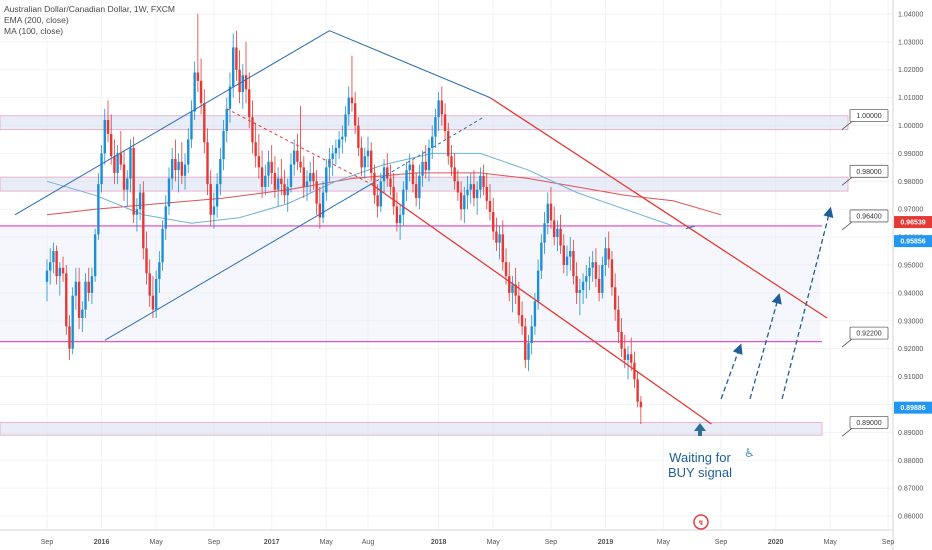 Image resolution: width=932 pixels, height=550 pixels. What do you see at coordinates (700, 457) in the screenshot?
I see `annotation-line1: Waiting for` at bounding box center [700, 457].